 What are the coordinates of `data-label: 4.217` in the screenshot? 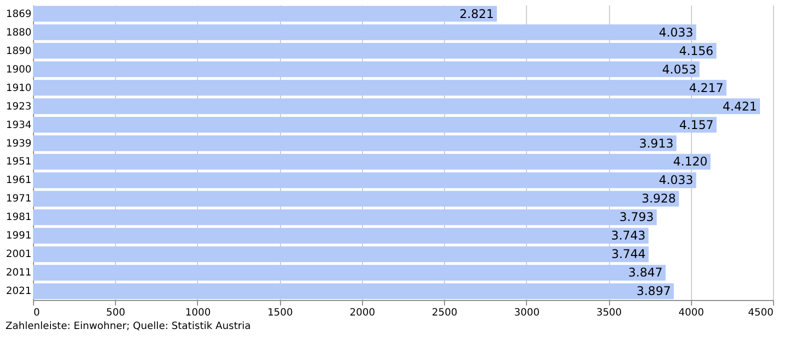 It's located at (706, 87).